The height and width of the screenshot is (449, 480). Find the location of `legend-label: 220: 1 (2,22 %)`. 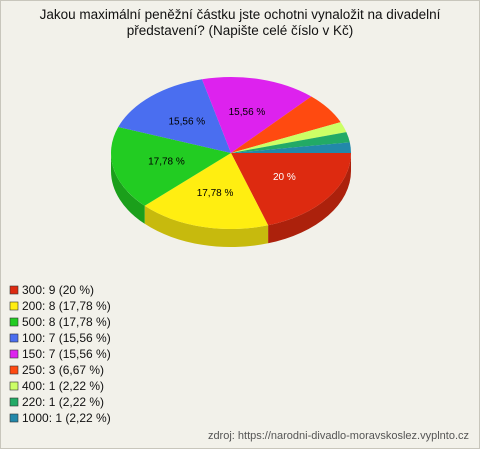

legend-label: 220: 1 (2,22 %) is located at coordinates (63, 402).